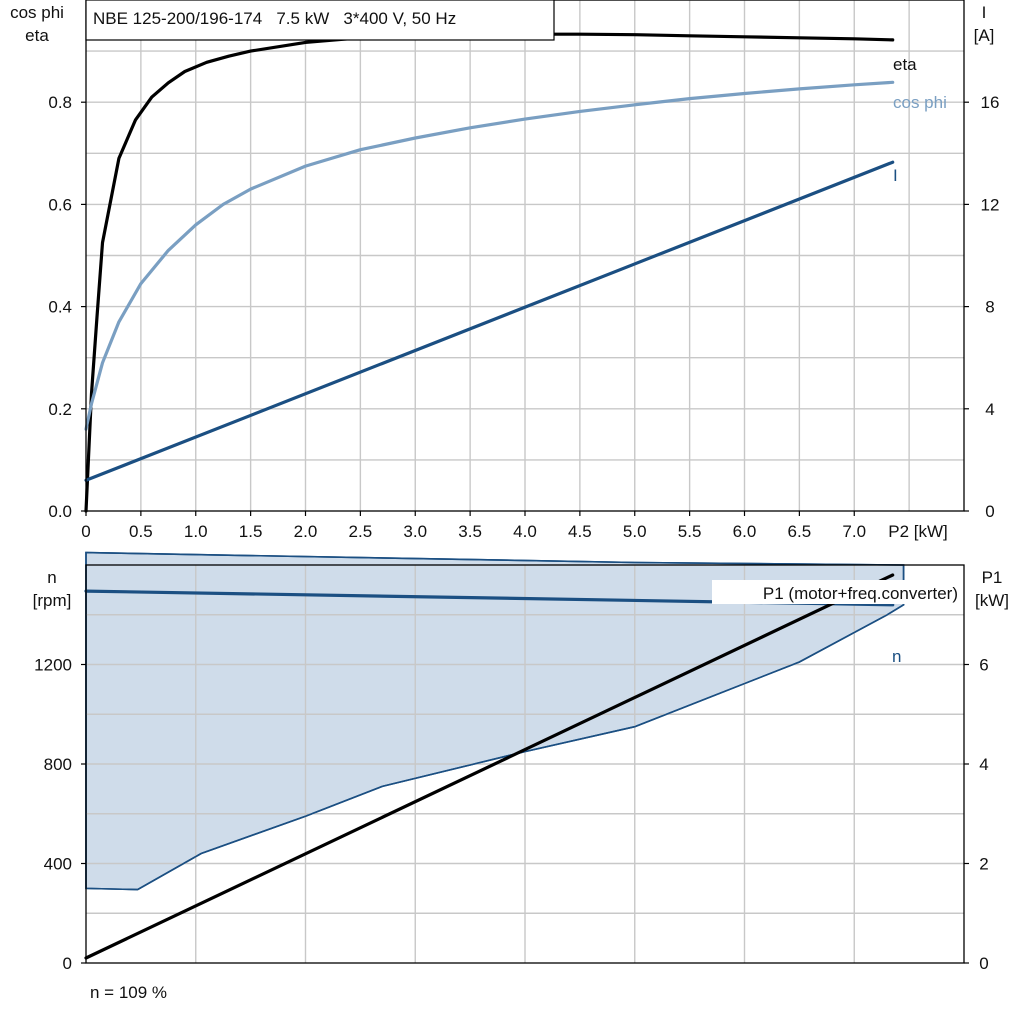 Image resolution: width=1024 pixels, height=1024 pixels. What do you see at coordinates (992, 577) in the screenshot?
I see `bottom-right-axis-label-p1: P1` at bounding box center [992, 577].